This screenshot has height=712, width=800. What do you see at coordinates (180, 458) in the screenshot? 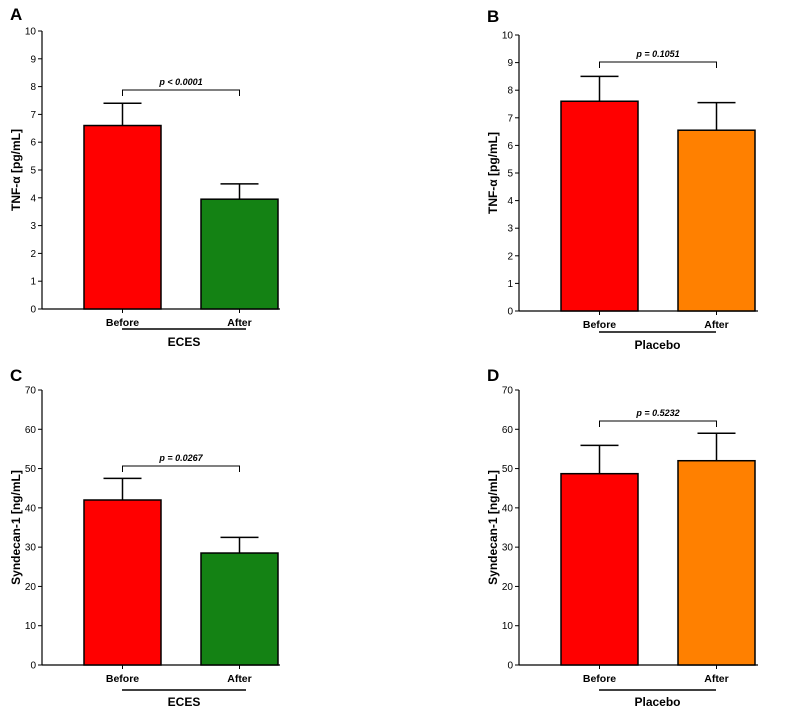
I see `p-value-label: p = 0.0267` at bounding box center [180, 458].